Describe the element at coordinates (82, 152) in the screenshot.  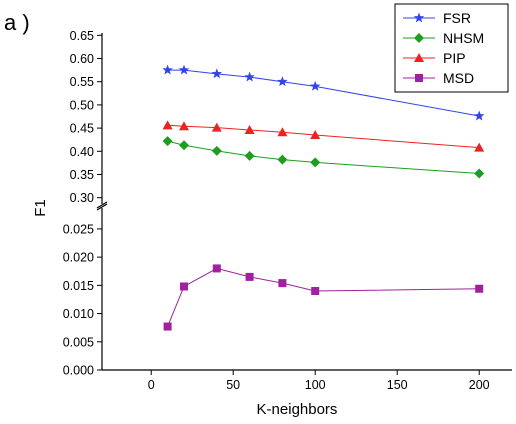
I see `y-tick-label: 0.40` at that location.